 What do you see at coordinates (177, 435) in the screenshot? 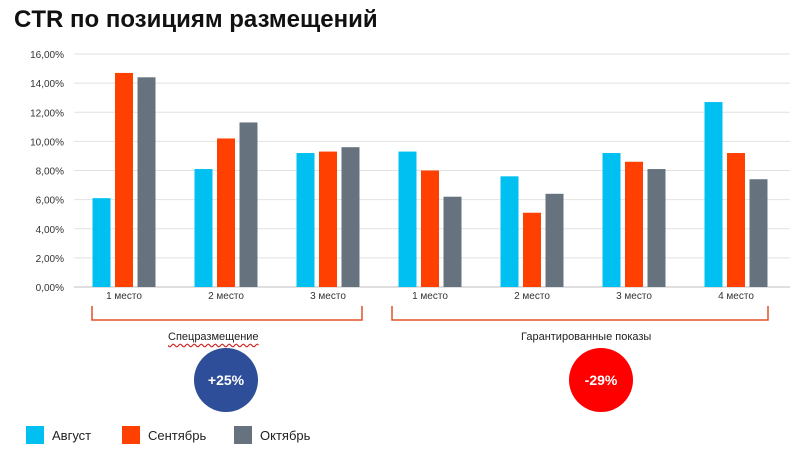
I see `legend-label-september: Сентябрь` at bounding box center [177, 435].